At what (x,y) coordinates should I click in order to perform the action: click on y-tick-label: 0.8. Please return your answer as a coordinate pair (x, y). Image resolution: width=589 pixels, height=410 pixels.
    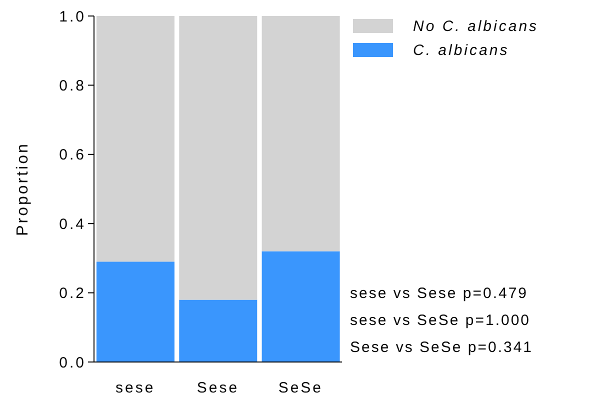
    Looking at the image, I should click on (72, 86).